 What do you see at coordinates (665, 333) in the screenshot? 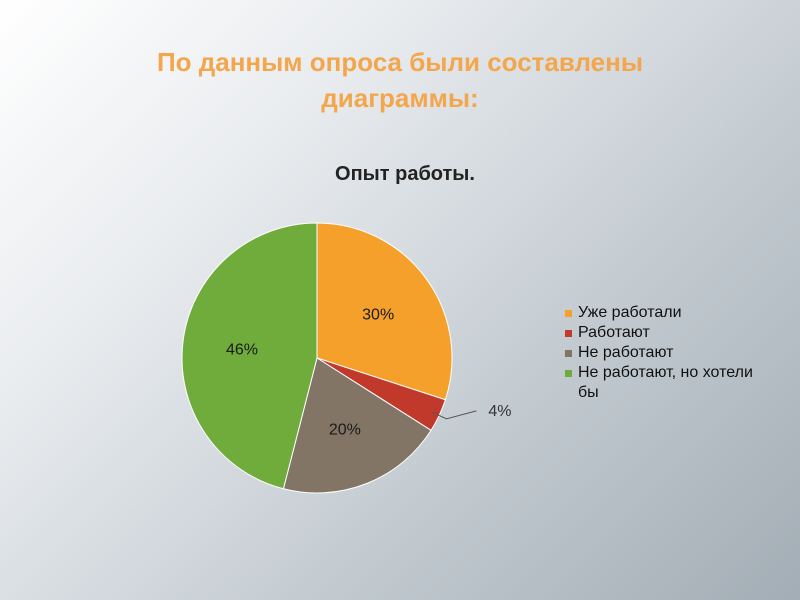
I see `legend-item-working: Работают` at bounding box center [665, 333].